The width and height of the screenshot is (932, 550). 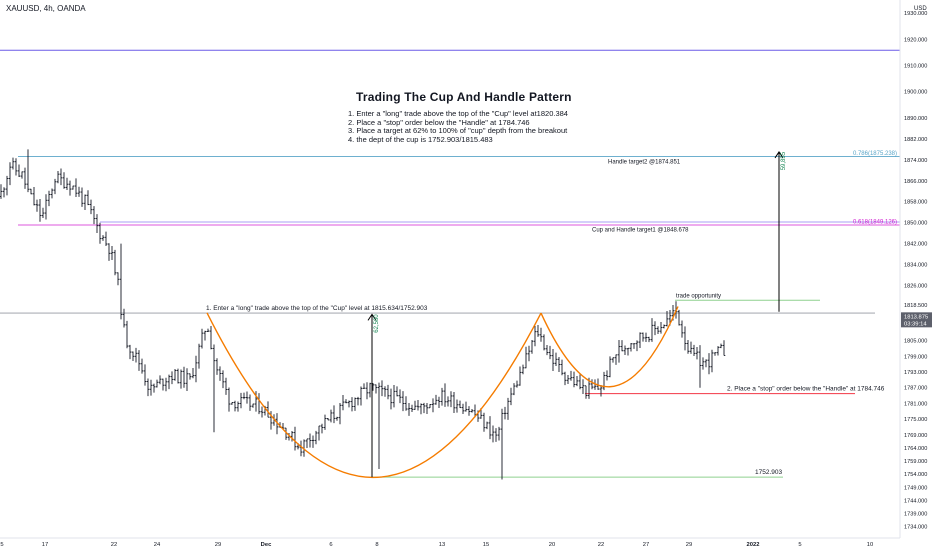 What do you see at coordinates (552, 545) in the screenshot?
I see `x-tick-label: 20` at bounding box center [552, 545].